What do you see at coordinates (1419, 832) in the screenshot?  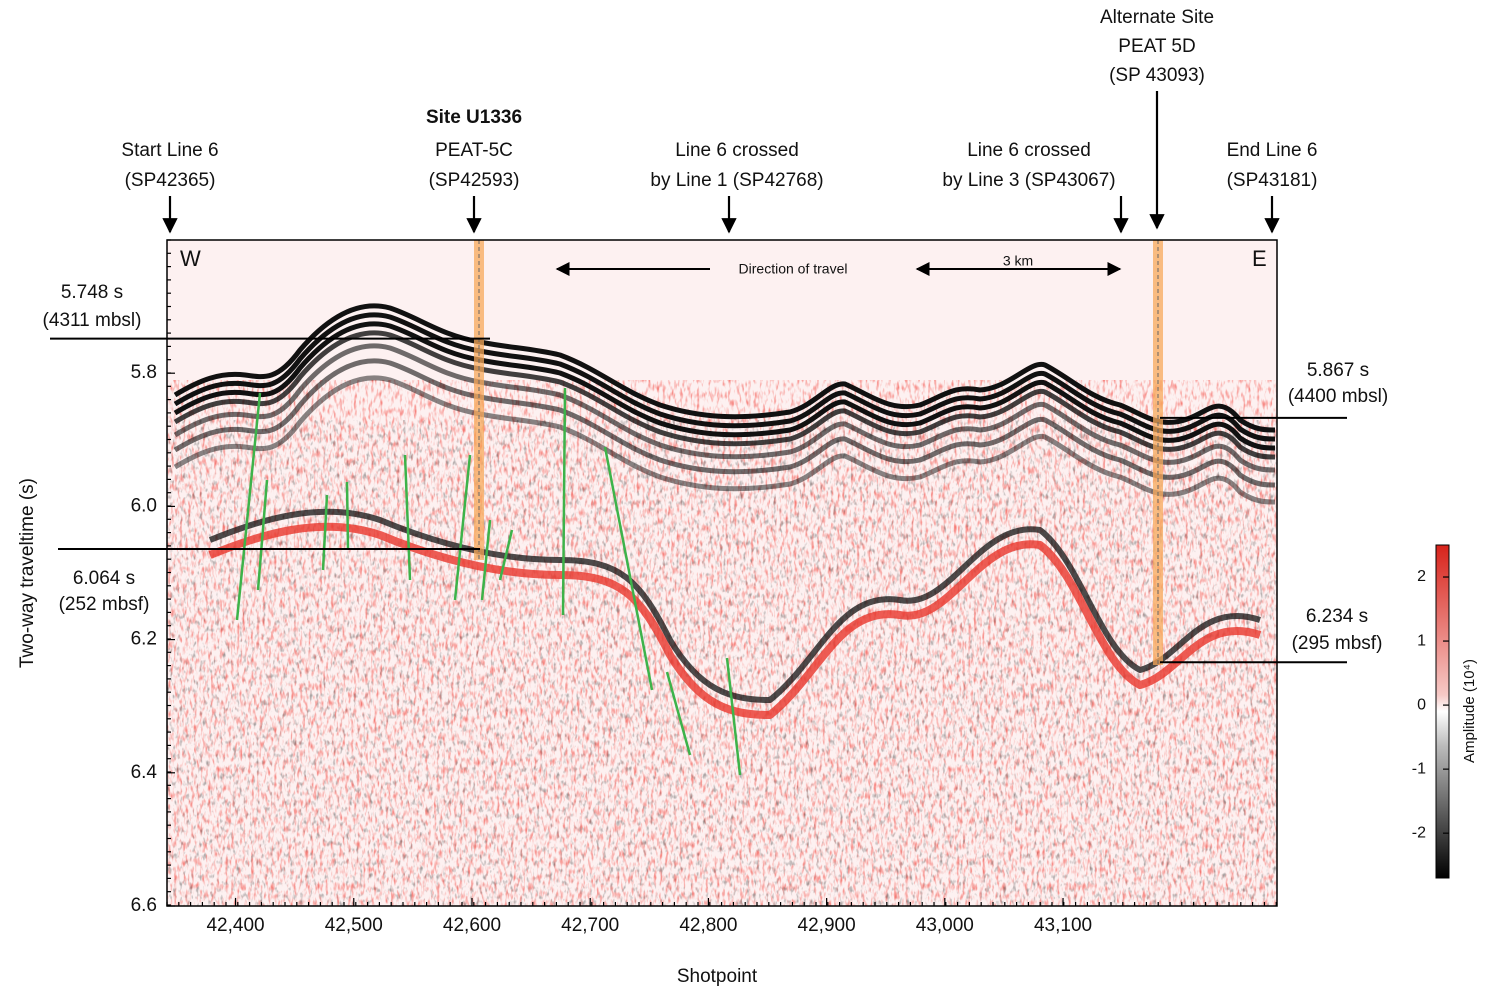 I see `colorbar-tick-label: -2` at bounding box center [1419, 832].